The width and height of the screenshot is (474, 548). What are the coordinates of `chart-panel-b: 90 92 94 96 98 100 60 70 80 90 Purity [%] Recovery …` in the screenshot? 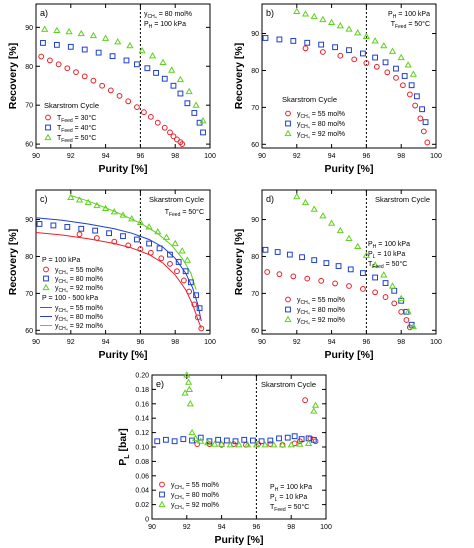 It's located at (337, 89).